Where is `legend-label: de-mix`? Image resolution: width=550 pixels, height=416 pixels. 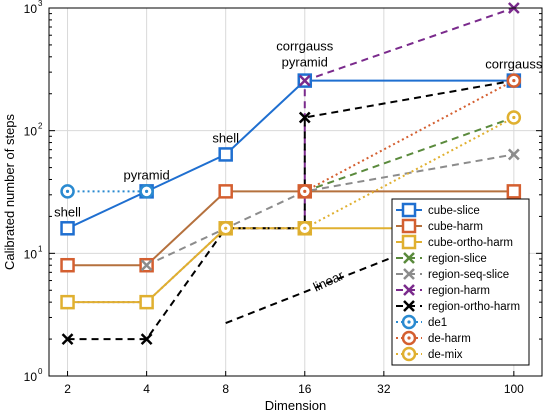
legend-label: de-mix is located at coordinates (445, 355).